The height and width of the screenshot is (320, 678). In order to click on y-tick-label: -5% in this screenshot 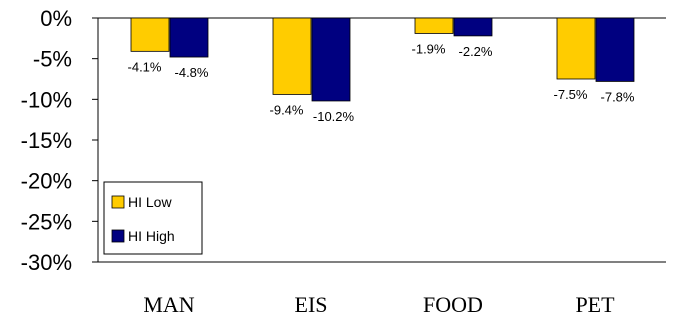, I will do `click(52, 59)`.